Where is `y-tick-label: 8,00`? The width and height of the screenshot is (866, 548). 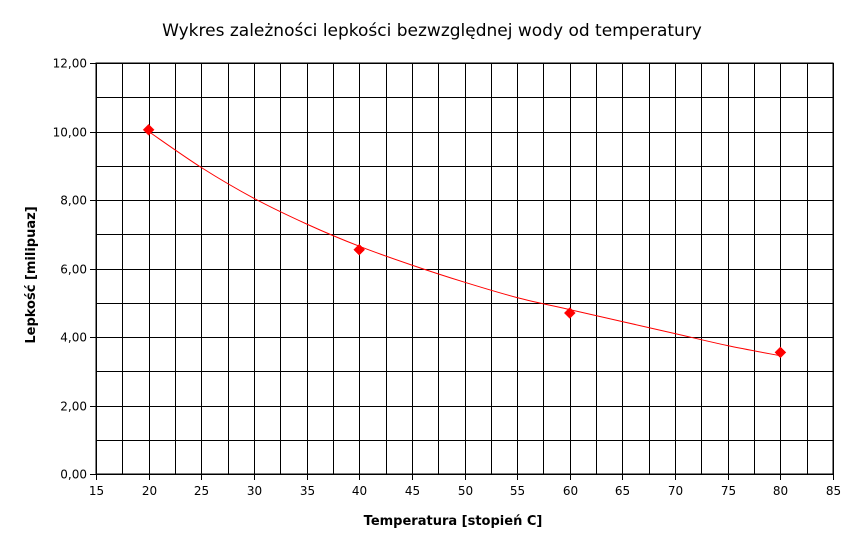 y-tick-label: 8,00 is located at coordinates (73, 201).